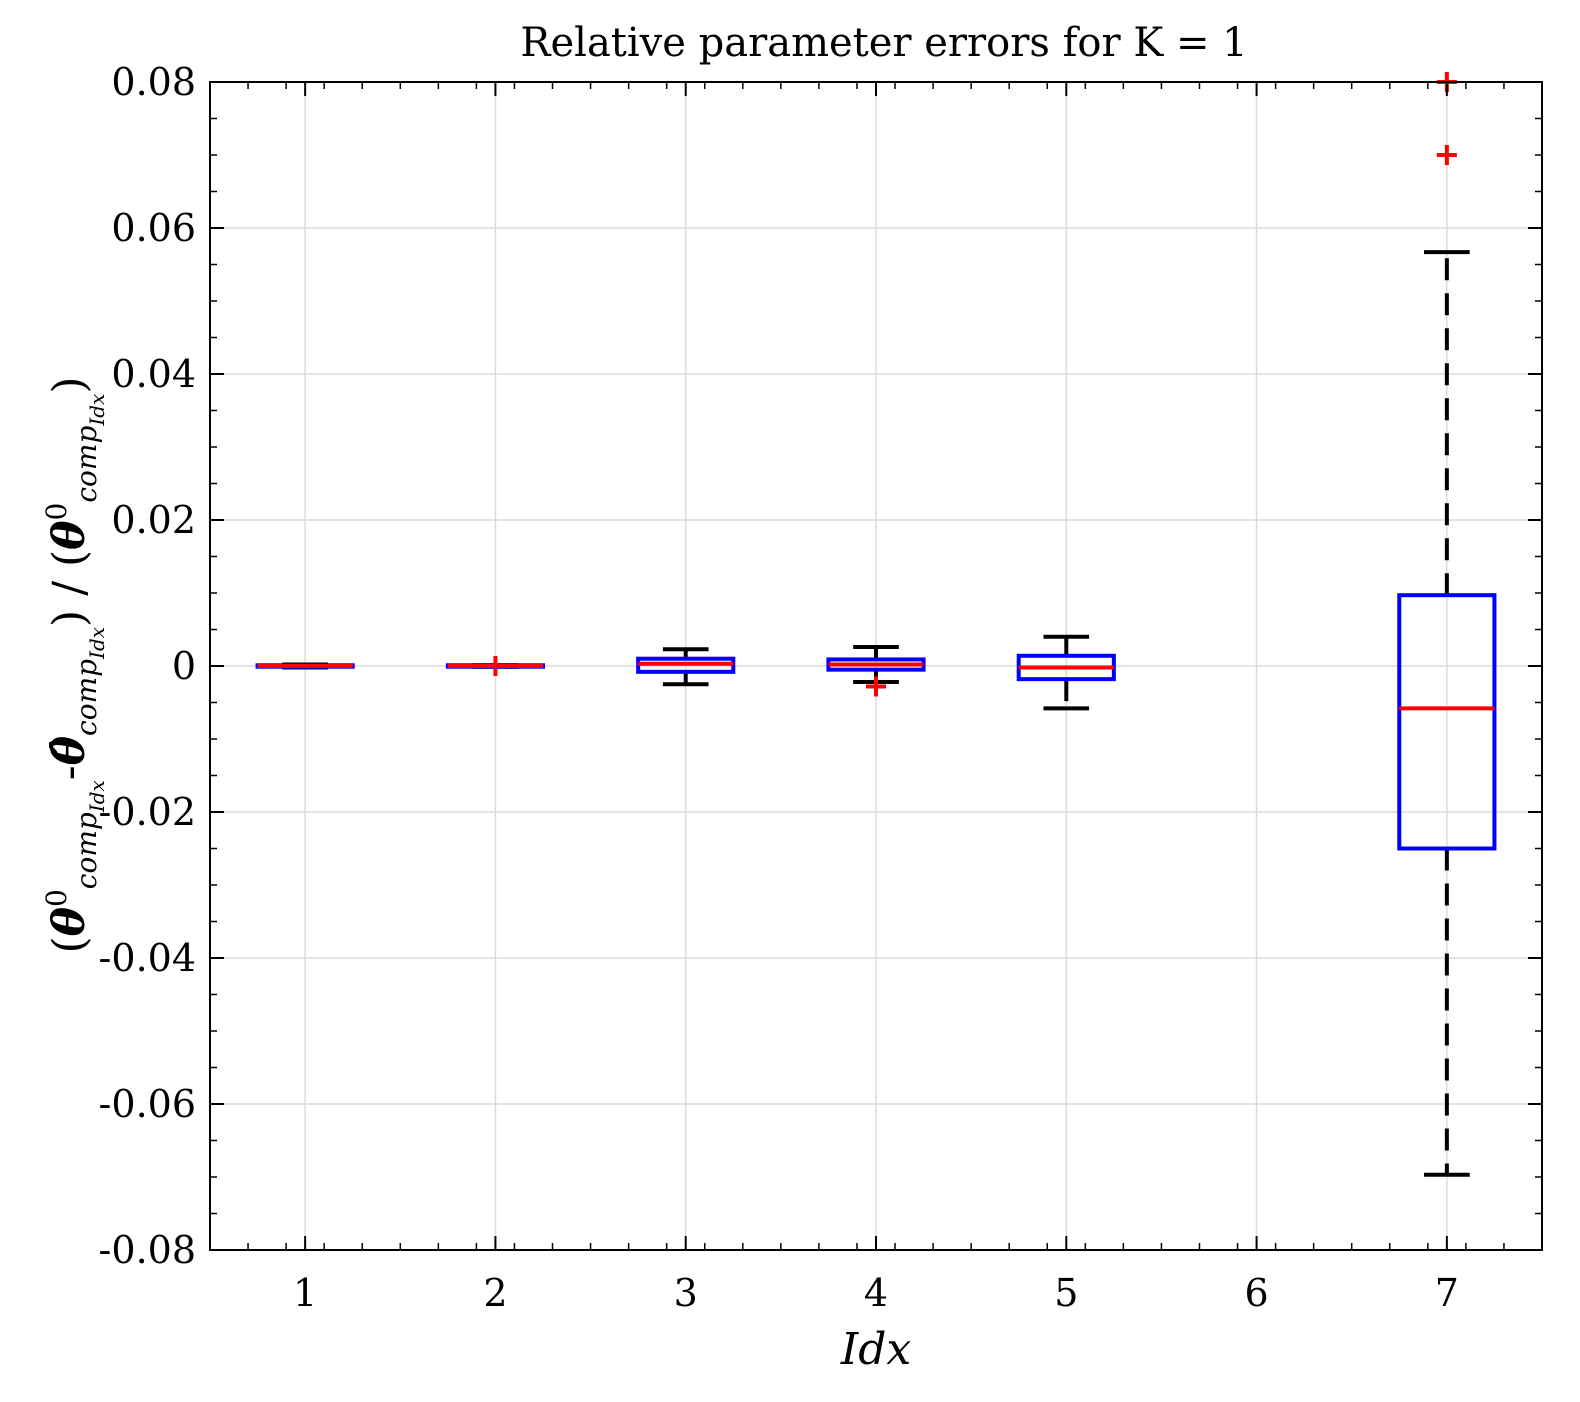  What do you see at coordinates (495, 1293) in the screenshot?
I see `x-tick-label: 2` at bounding box center [495, 1293].